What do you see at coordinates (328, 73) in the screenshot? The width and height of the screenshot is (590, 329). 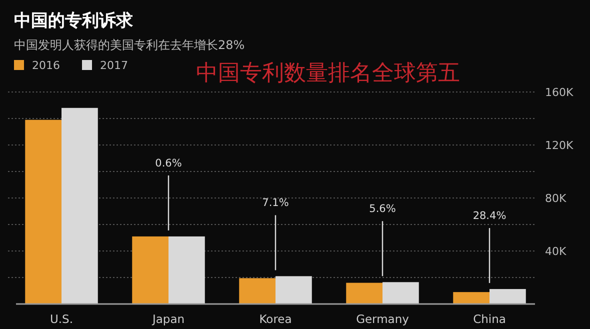 I see `text: 中国专利数量排名全球第五` at bounding box center [328, 73].